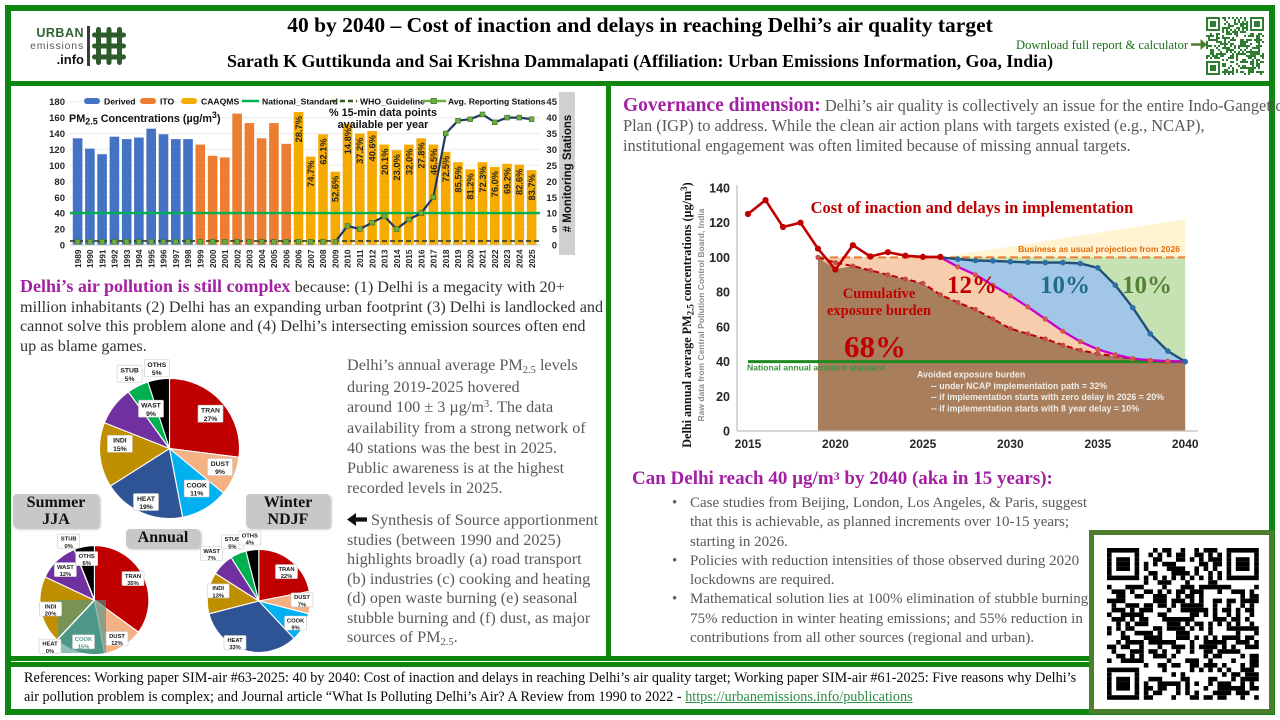  I want to click on svg-text: 1998, so click(188, 258).